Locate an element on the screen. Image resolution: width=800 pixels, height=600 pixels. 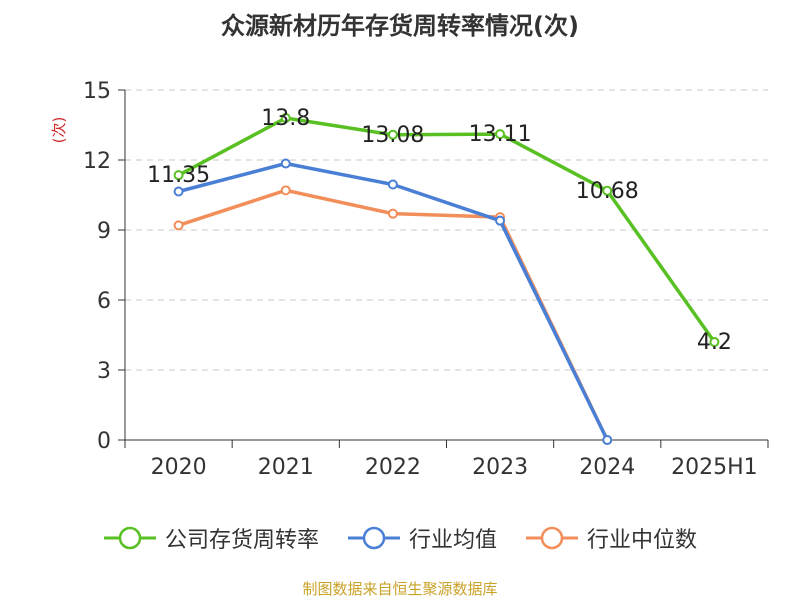
data-label: 13.08 is located at coordinates (392, 135).